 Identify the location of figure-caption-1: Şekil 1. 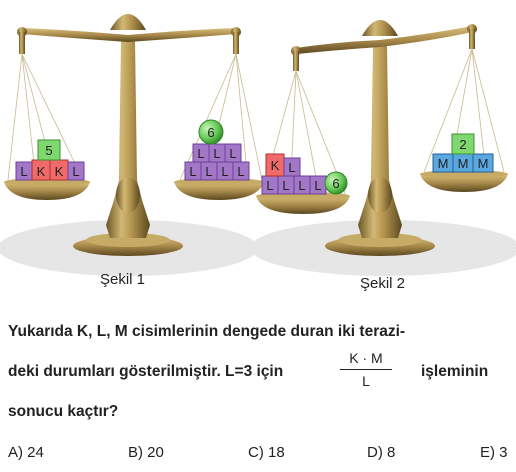
(123, 279).